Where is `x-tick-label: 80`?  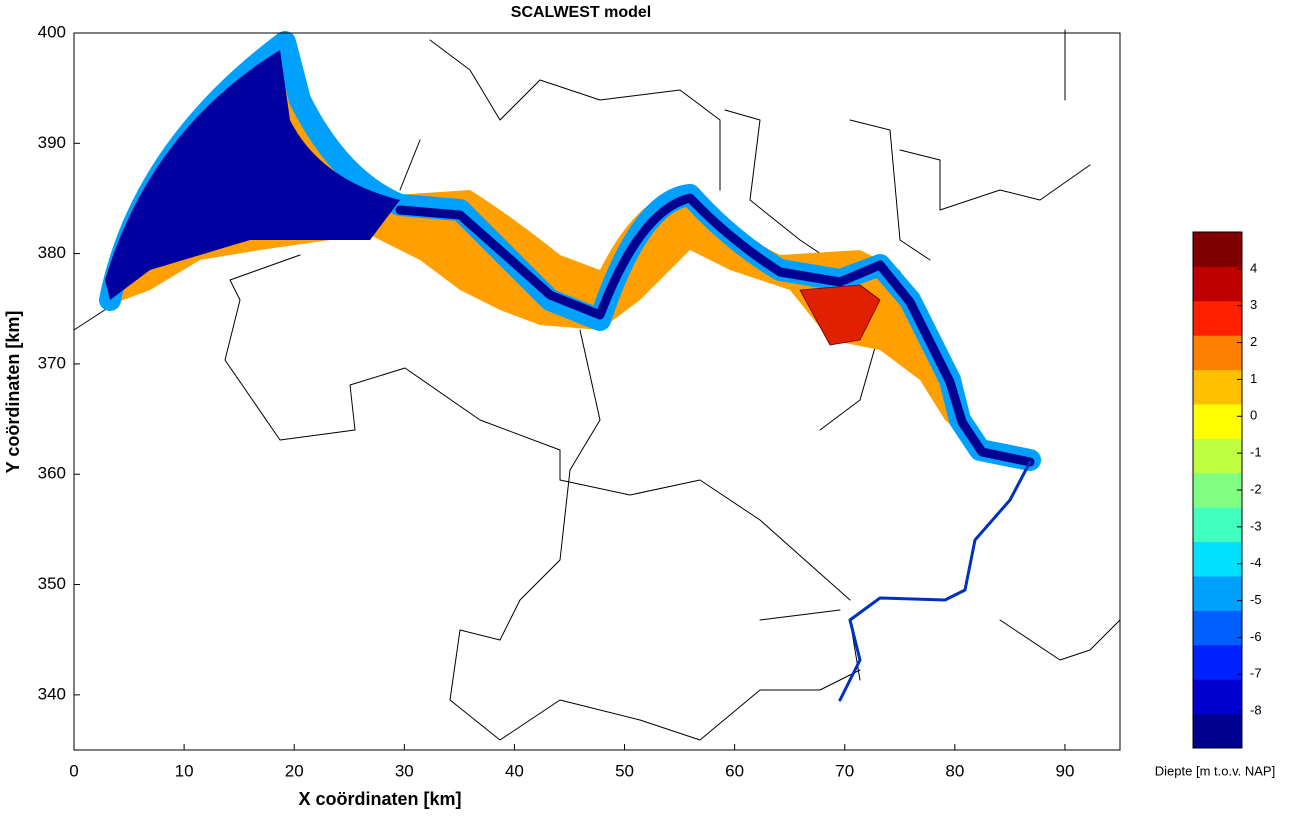
x-tick-label: 80 is located at coordinates (954, 770).